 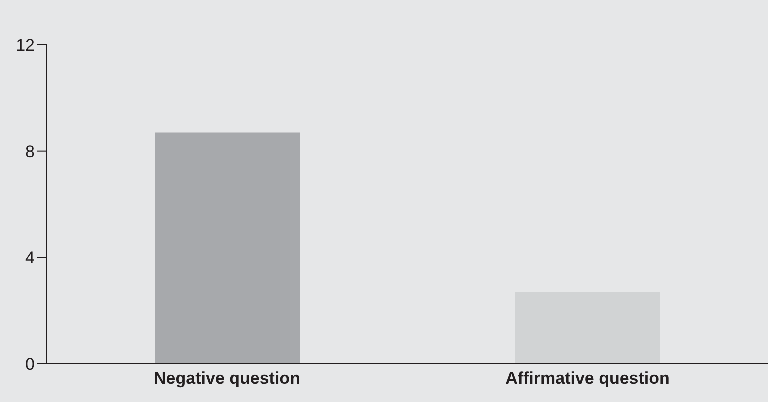 What do you see at coordinates (30, 152) in the screenshot?
I see `y-tick-label: 8` at bounding box center [30, 152].